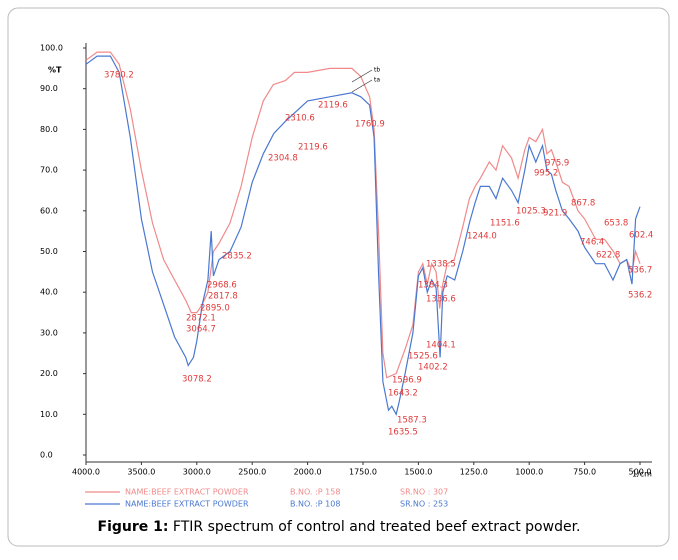  Describe the element at coordinates (222, 286) in the screenshot. I see `peak-label: 2968.6` at that location.